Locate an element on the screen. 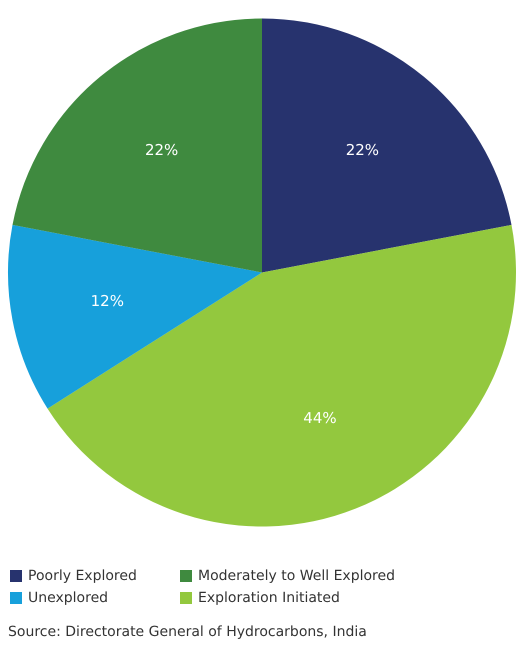  legend-label: Unexplored is located at coordinates (68, 598).